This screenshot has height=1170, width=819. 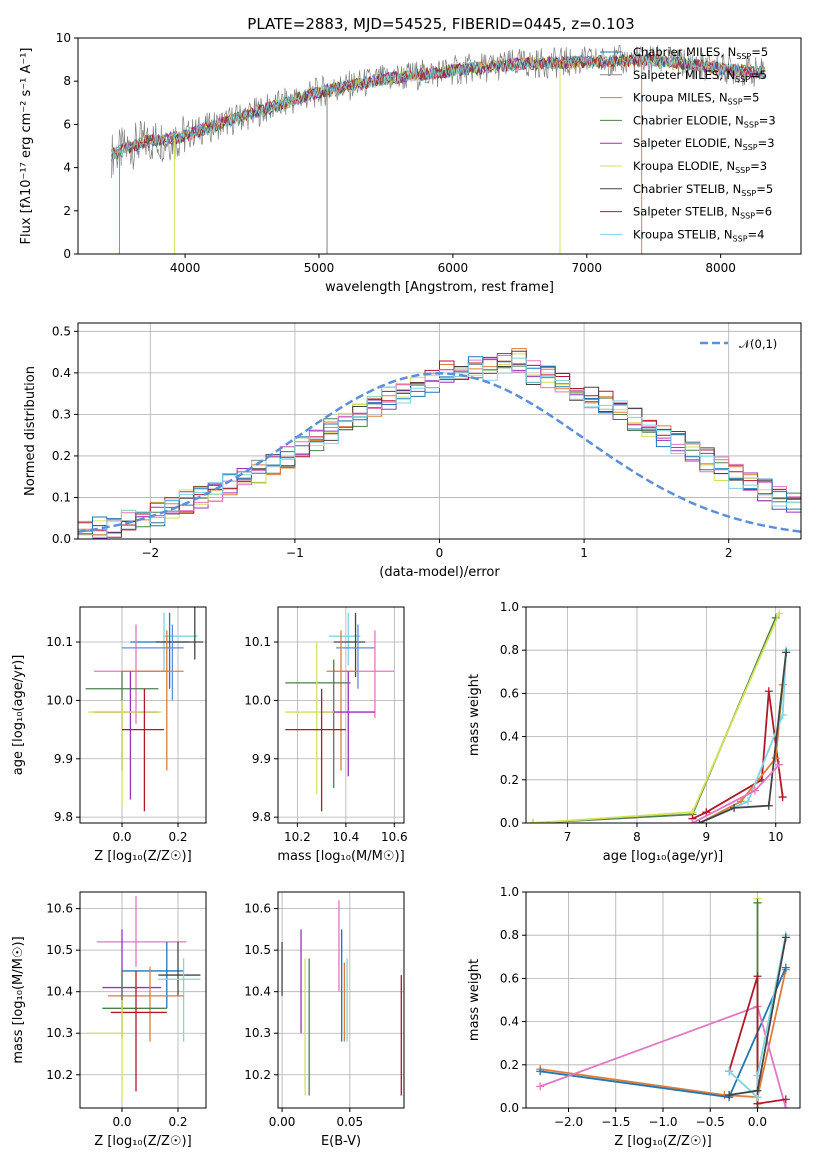 What do you see at coordinates (257, 700) in the screenshot?
I see `y-tick-label: 10.0` at bounding box center [257, 700].